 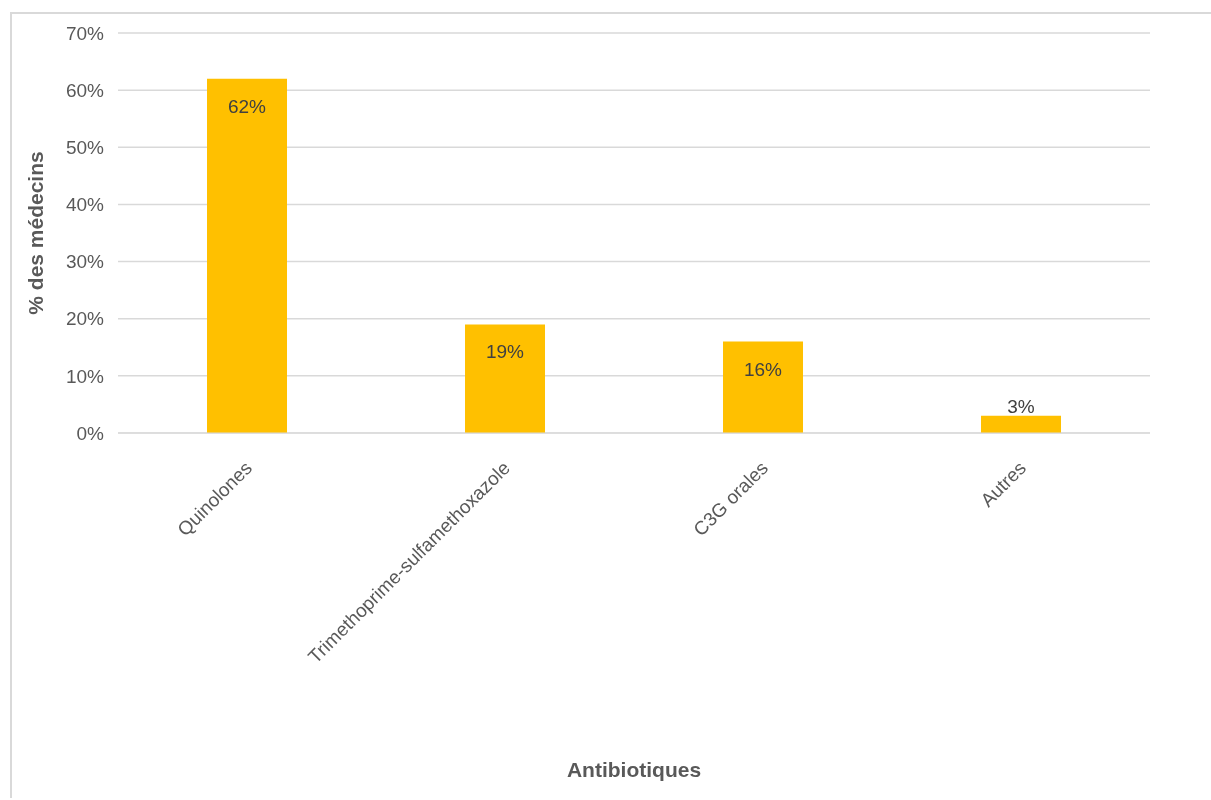 What do you see at coordinates (85, 148) in the screenshot?
I see `y-tick-label: 50%` at bounding box center [85, 148].